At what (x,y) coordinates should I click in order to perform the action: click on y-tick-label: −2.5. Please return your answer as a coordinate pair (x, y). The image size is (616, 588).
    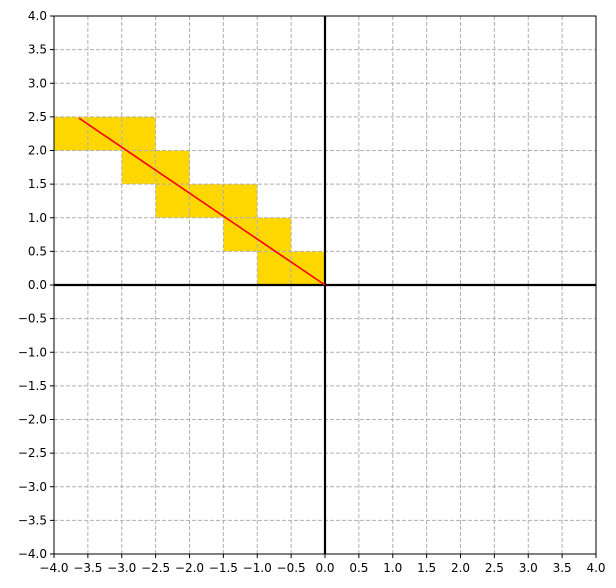
    Looking at the image, I should click on (32, 453).